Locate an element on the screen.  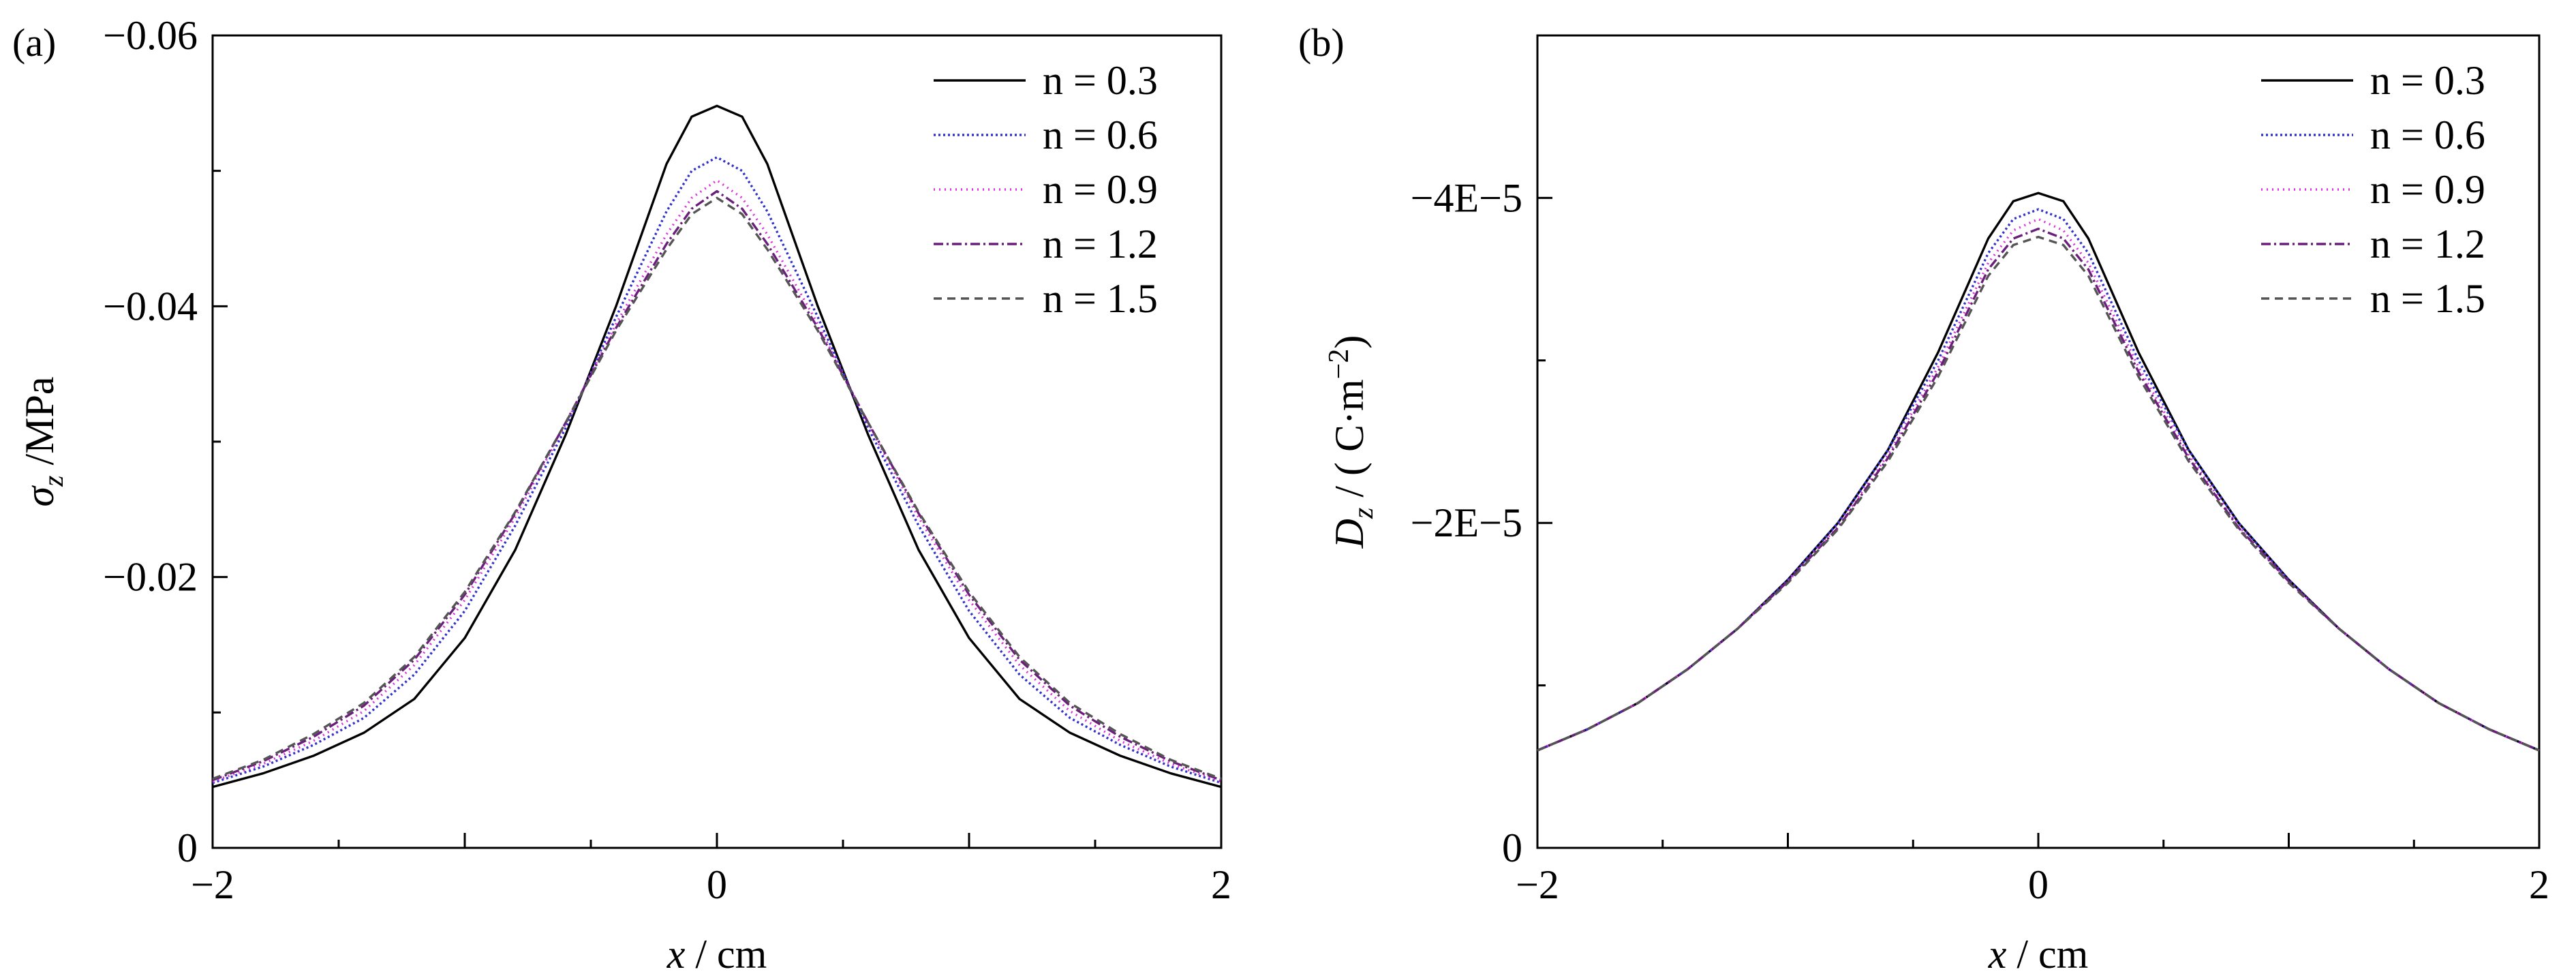
panel-label: (b) is located at coordinates (1321, 42).